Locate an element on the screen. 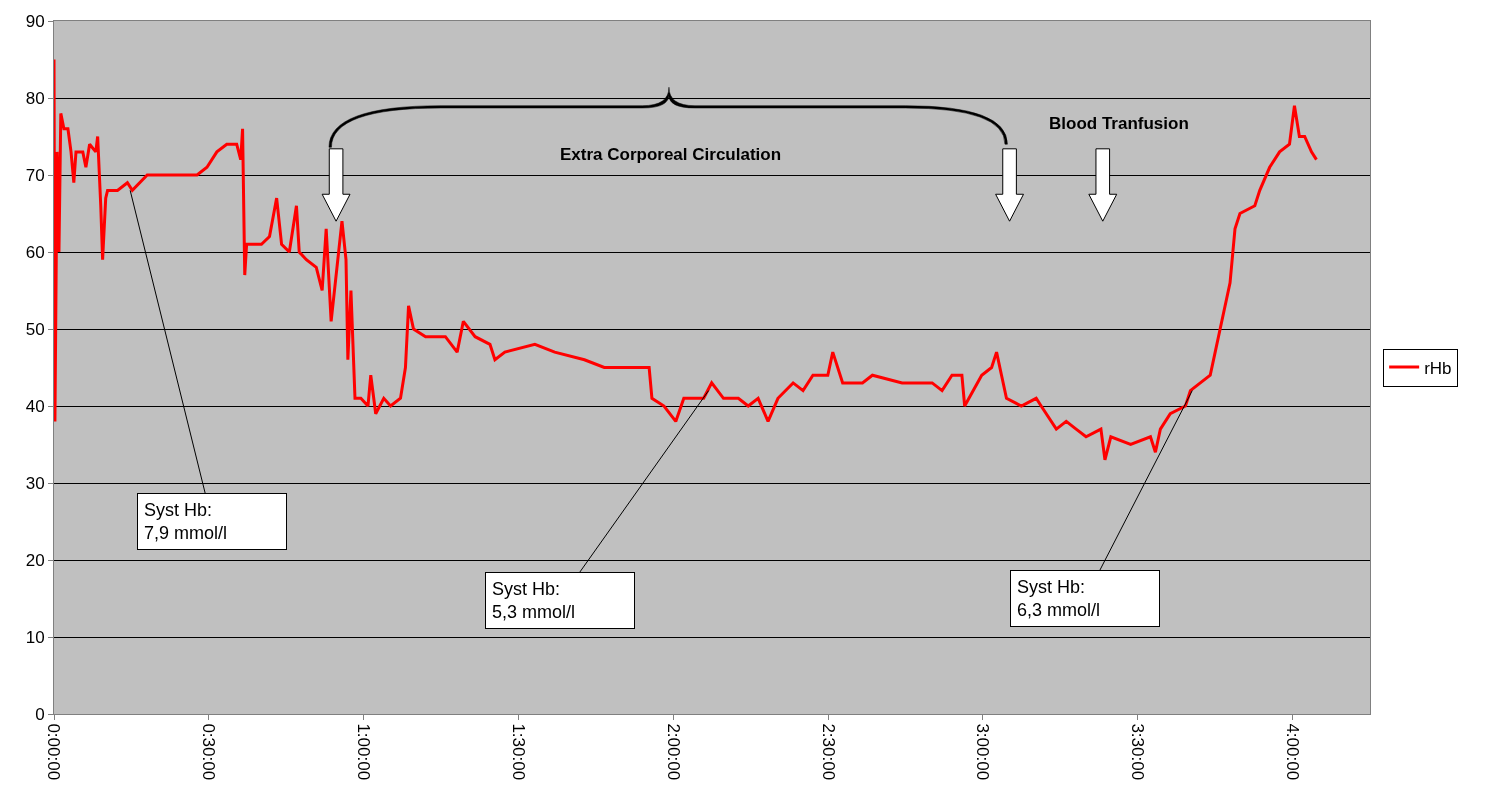 The height and width of the screenshot is (806, 1498). y-tick-label: 80 is located at coordinates (35, 98).